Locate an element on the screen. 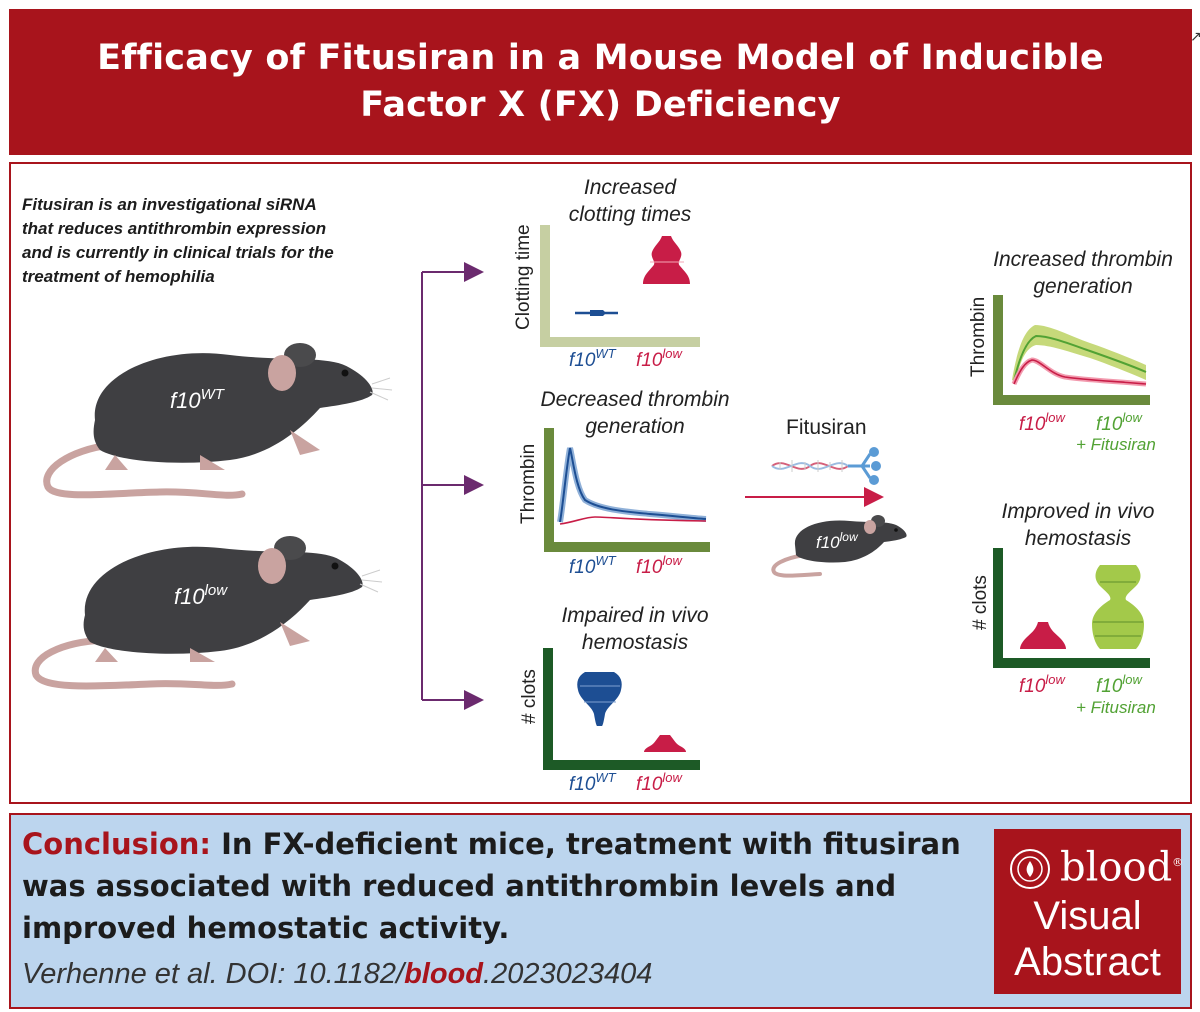  citation-prefix: Verhenne et al. DOI: 10.1182/ is located at coordinates (213, 974).